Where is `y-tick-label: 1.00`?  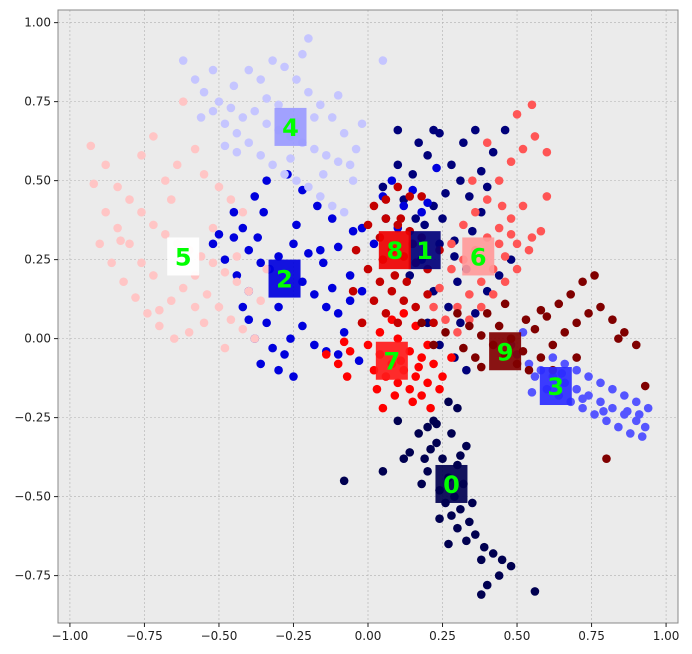 y-tick-label: 1.00 is located at coordinates (37, 23).